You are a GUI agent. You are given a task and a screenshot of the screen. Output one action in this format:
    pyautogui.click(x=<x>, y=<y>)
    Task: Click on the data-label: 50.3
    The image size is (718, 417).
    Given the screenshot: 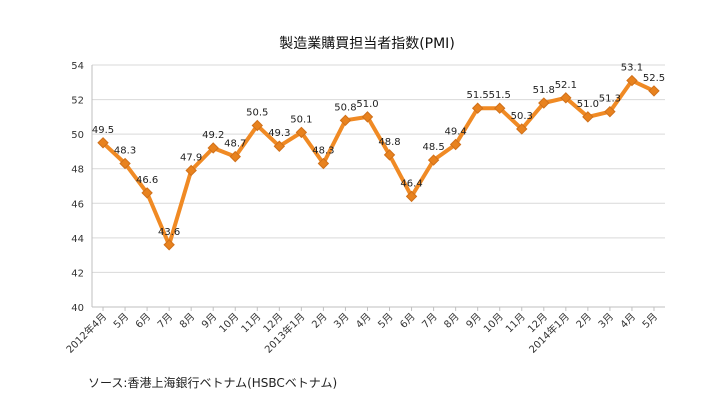 What is the action you would take?
    pyautogui.click(x=522, y=116)
    